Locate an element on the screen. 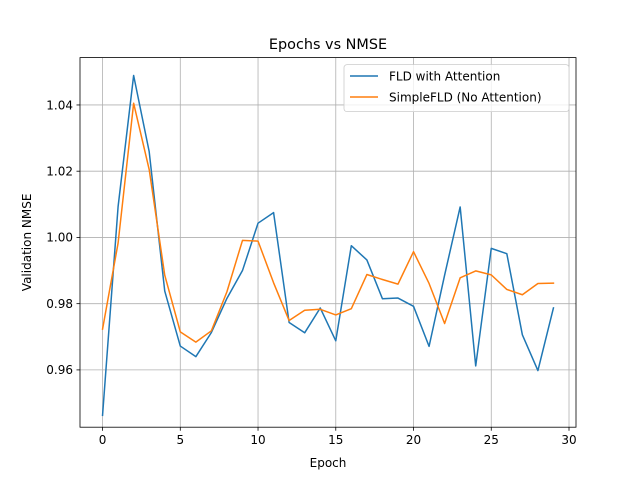 The height and width of the screenshot is (485, 640). legend-label-simplefld: SimpleFLD (No Attention) is located at coordinates (465, 98).